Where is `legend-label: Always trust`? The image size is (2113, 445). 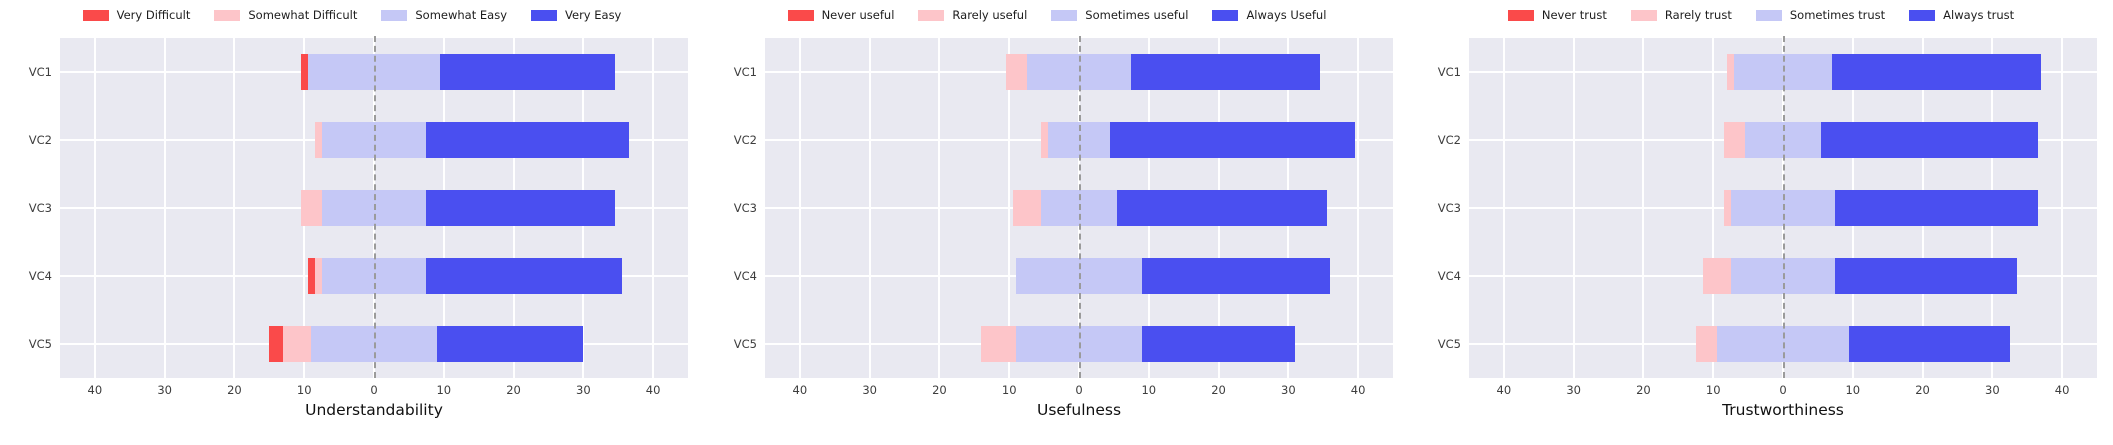
legend-label: Always trust is located at coordinates (1979, 15).